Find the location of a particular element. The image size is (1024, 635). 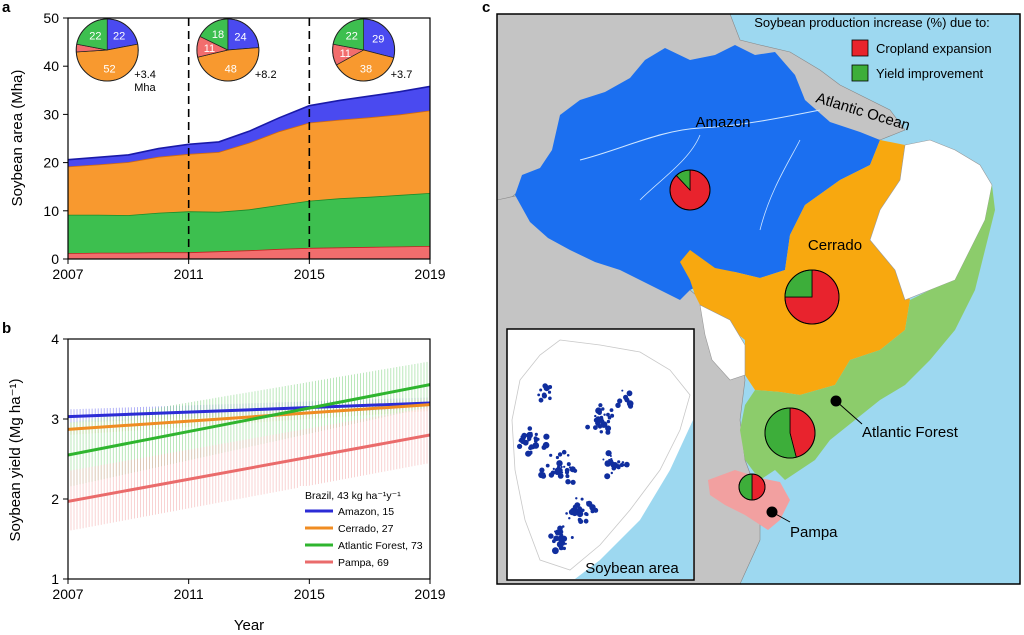

inset-label: Soybean area is located at coordinates (632, 568).